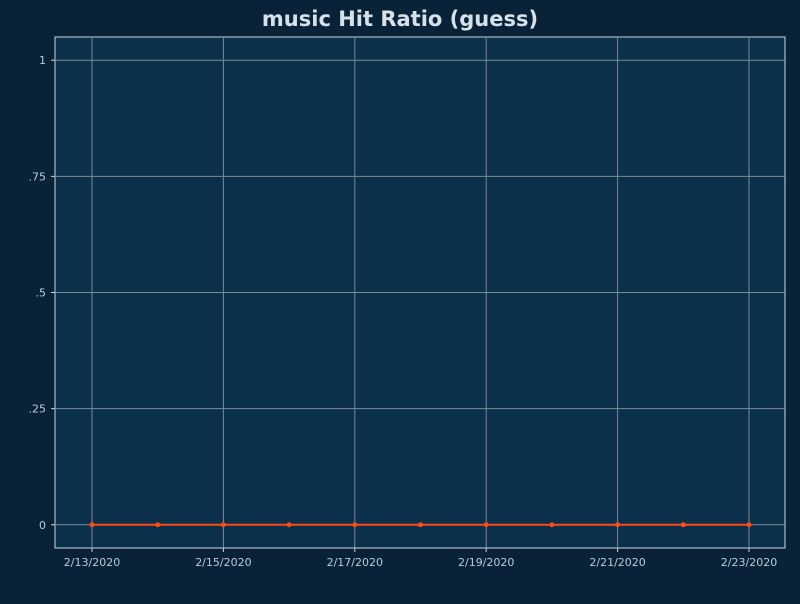 The image size is (800, 604). What do you see at coordinates (400, 19) in the screenshot?
I see `chart-title: music Hit Ratio (guess)` at bounding box center [400, 19].